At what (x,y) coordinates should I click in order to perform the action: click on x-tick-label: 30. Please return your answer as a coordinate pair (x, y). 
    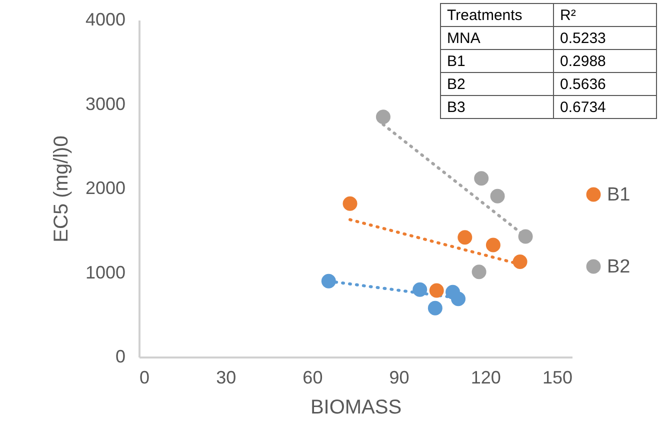
    Looking at the image, I should click on (226, 378).